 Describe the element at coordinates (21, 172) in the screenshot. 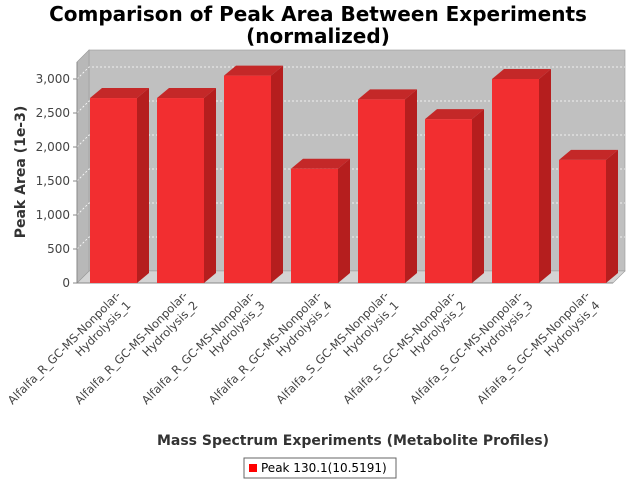

I see `y-axis-label: Peak Area (1e-3)` at that location.